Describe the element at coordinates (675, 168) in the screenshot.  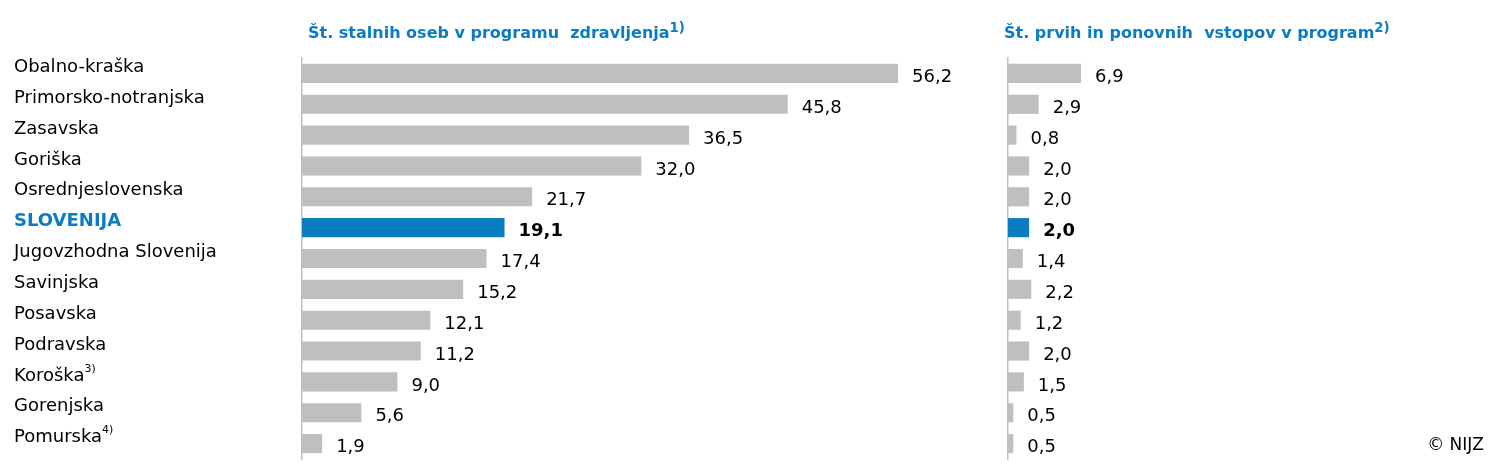
I see `data-label: 32,0` at that location.